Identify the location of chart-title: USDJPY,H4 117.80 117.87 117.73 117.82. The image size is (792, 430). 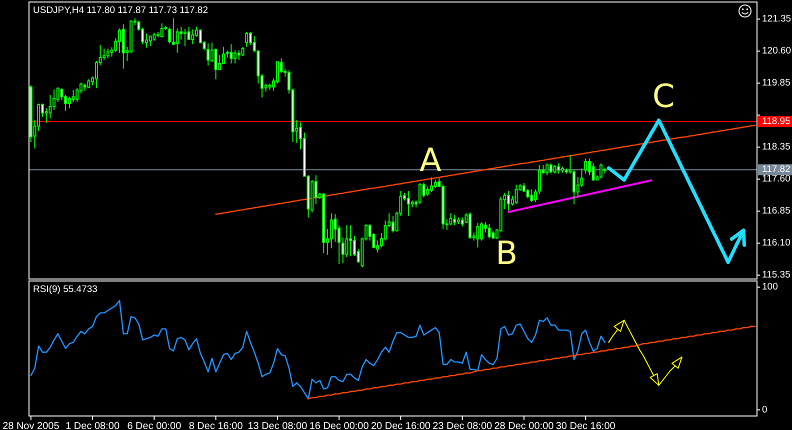
(120, 10).